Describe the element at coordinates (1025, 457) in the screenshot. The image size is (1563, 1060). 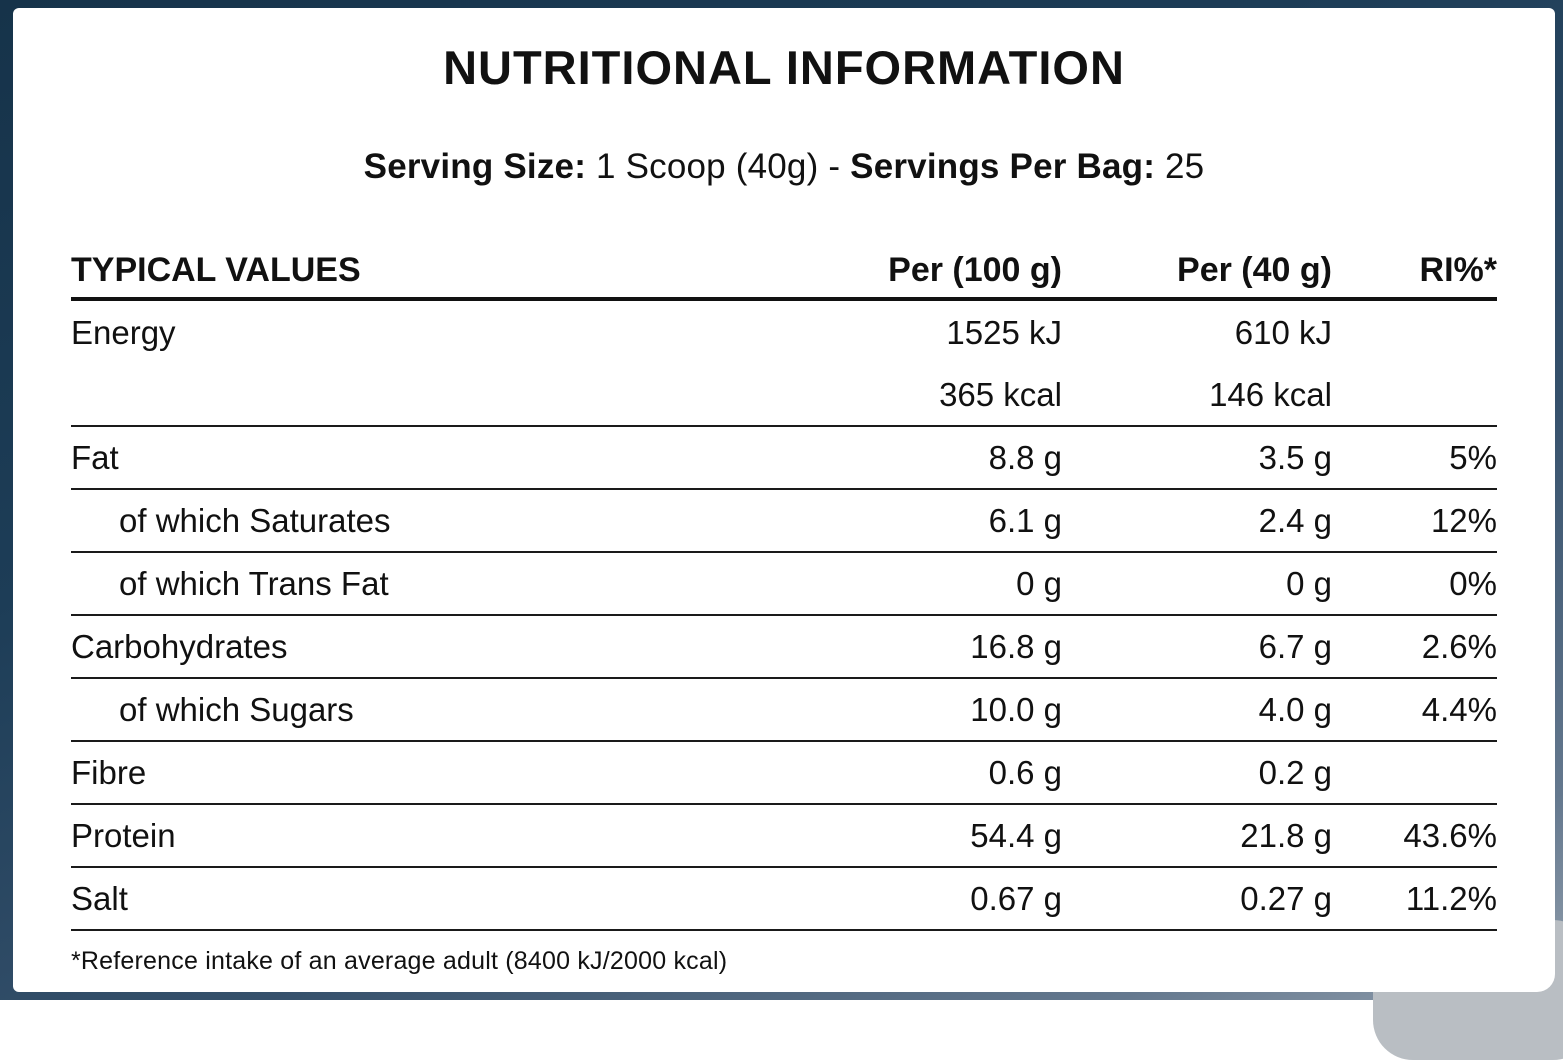
I see `row-value-per-100g: 8.8 g` at that location.